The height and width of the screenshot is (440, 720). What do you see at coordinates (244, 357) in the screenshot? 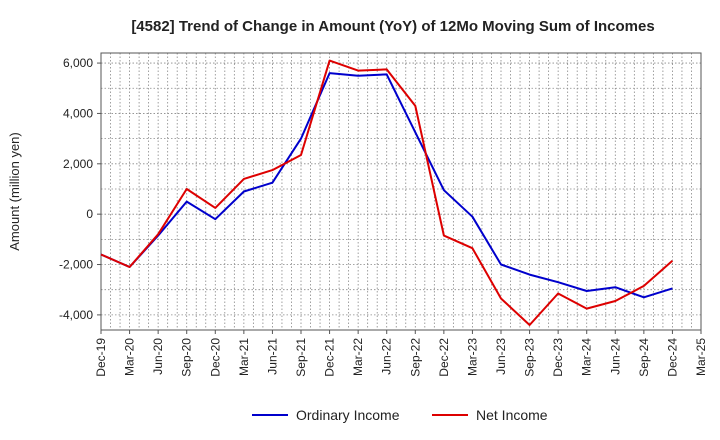
I see `x-tick-label: Mar-21` at bounding box center [244, 357].